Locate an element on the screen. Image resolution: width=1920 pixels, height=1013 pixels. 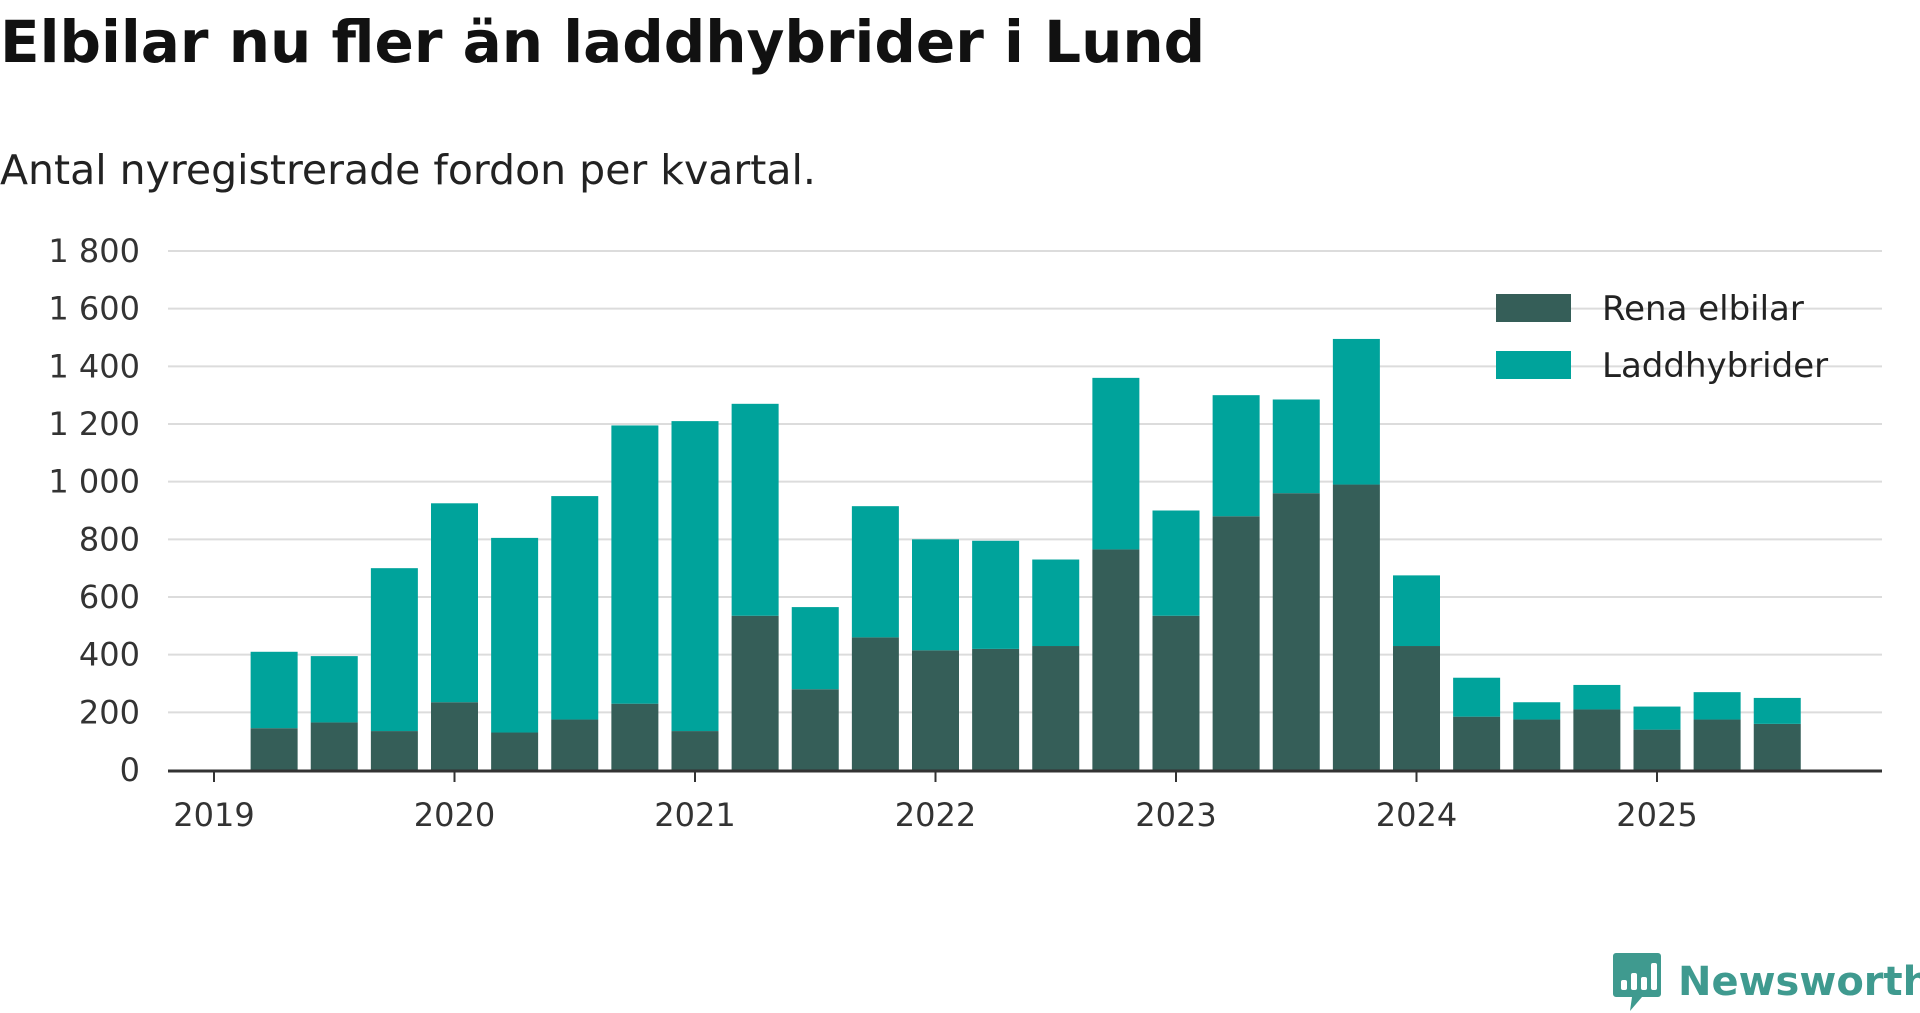
legend-label: Rena elbilar is located at coordinates (1703, 309).